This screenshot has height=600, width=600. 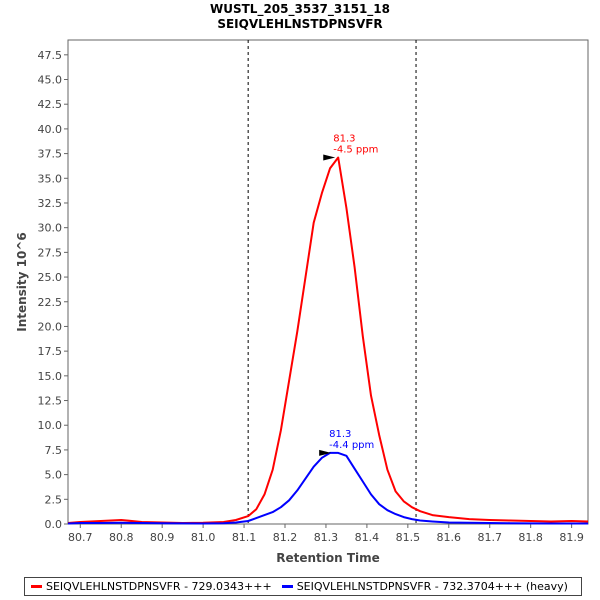 What do you see at coordinates (50, 401) in the screenshot?
I see `y-tick-label: 12.5` at bounding box center [50, 401].